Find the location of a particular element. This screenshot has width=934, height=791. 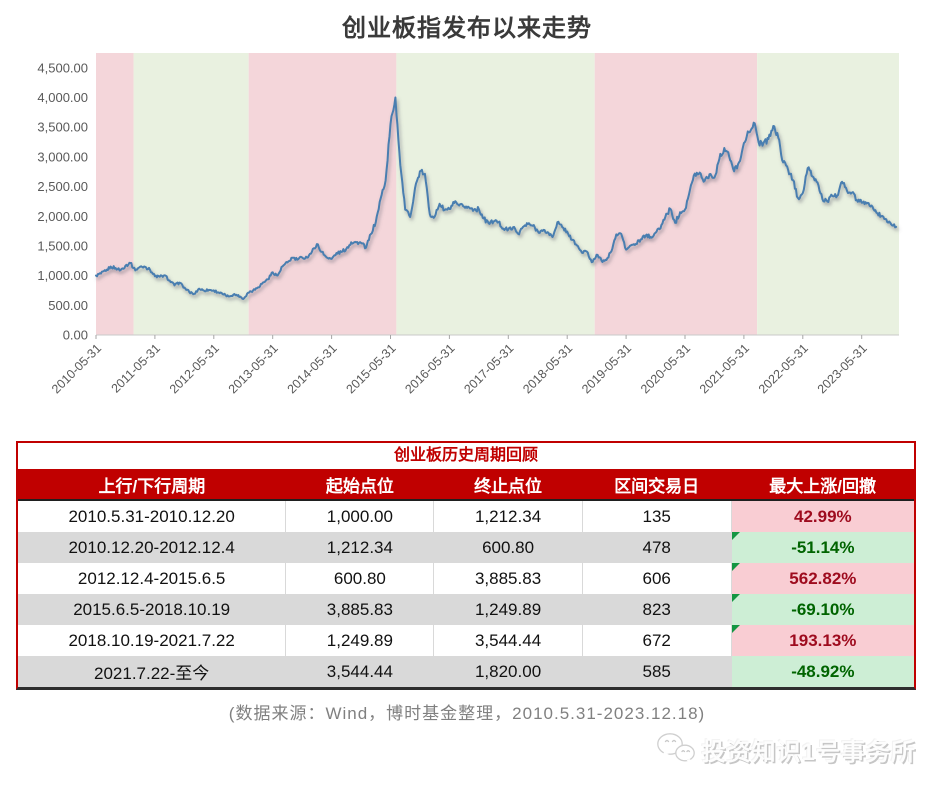

cell-period: 2012.12.4-2015.6.5 is located at coordinates (152, 578).